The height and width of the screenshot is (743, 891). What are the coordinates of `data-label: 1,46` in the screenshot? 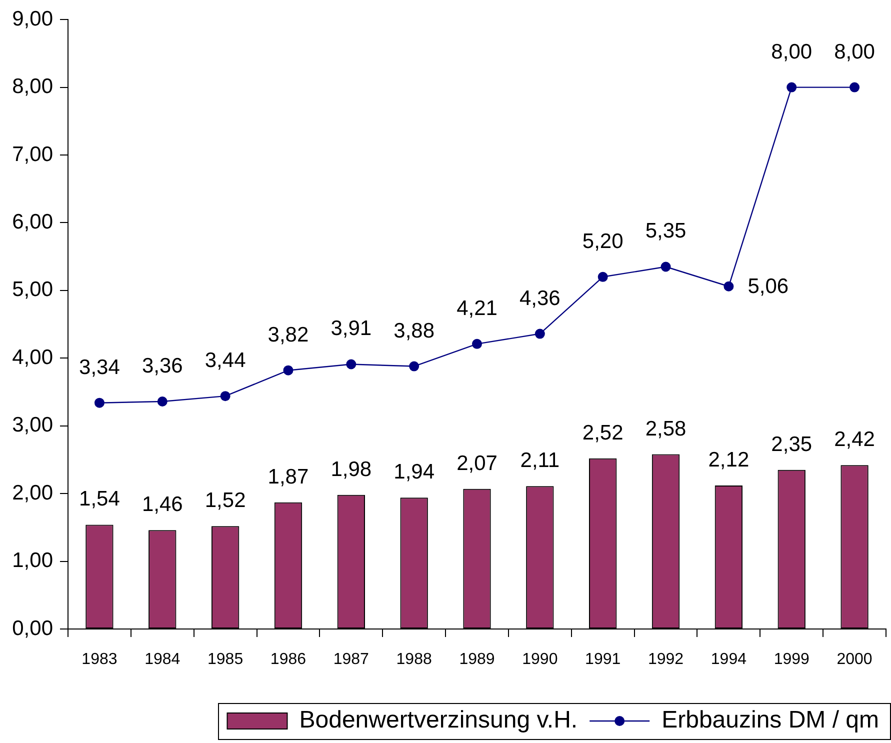 It's located at (162, 504).